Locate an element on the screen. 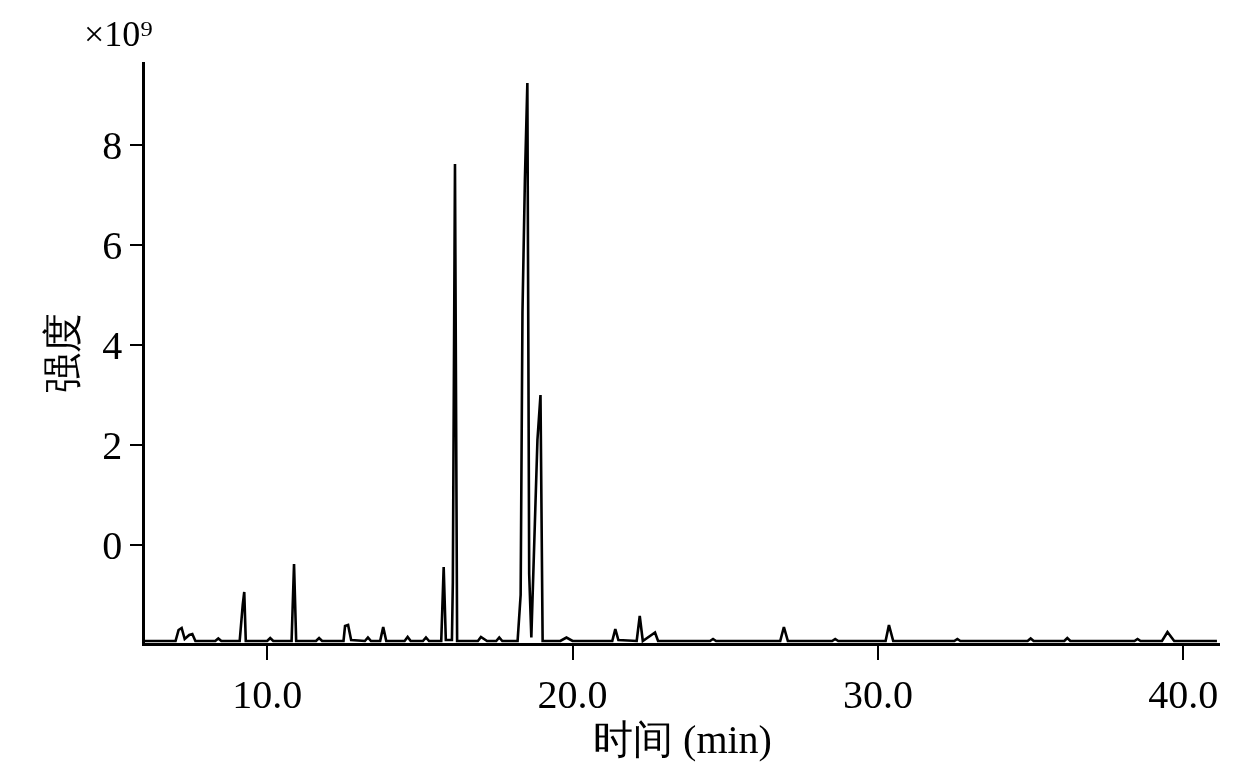 This screenshot has width=1260, height=767. x-tick-label: 40.0 is located at coordinates (1183, 694).